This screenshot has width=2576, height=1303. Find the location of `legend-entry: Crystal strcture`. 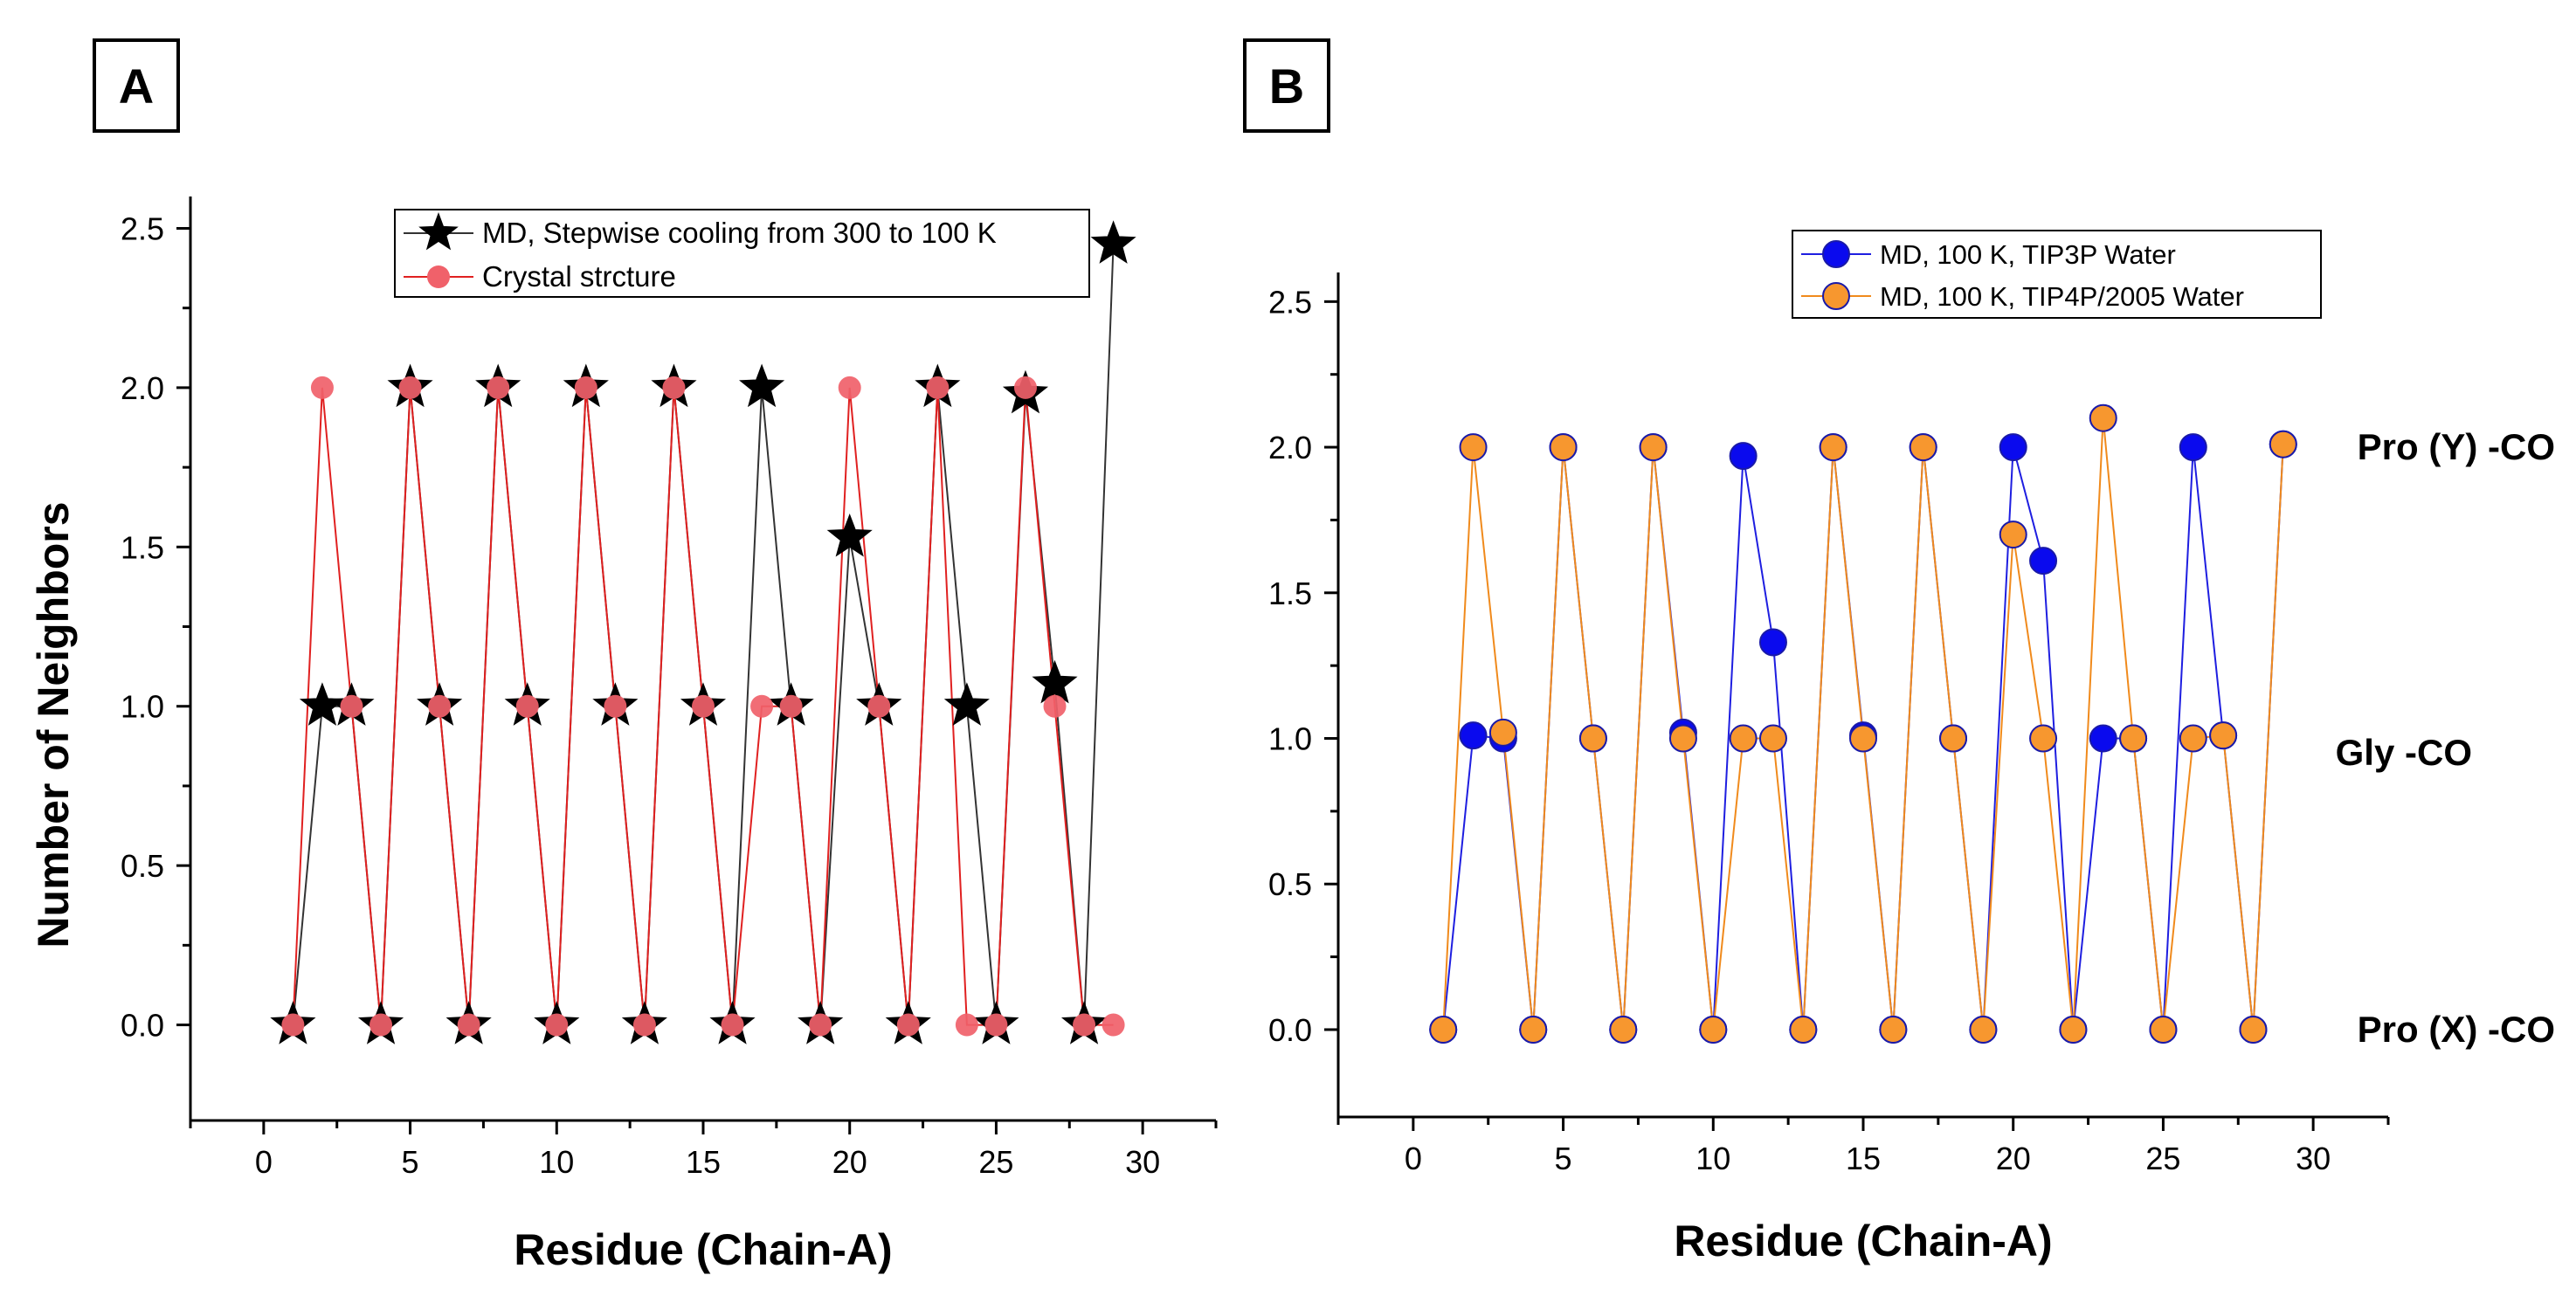

legend-entry: Crystal strcture is located at coordinates (579, 276).